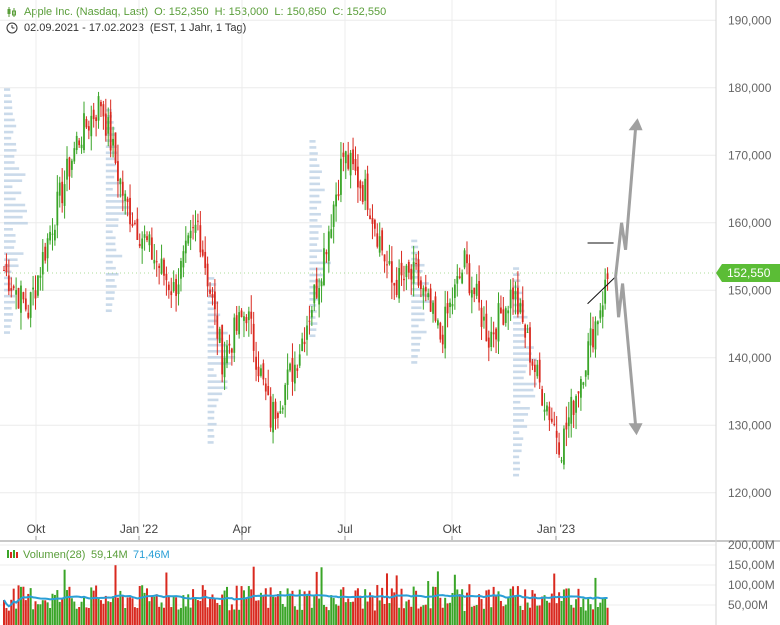 This screenshot has height=625, width=780. I want to click on volume-ma-line, so click(305, 600).